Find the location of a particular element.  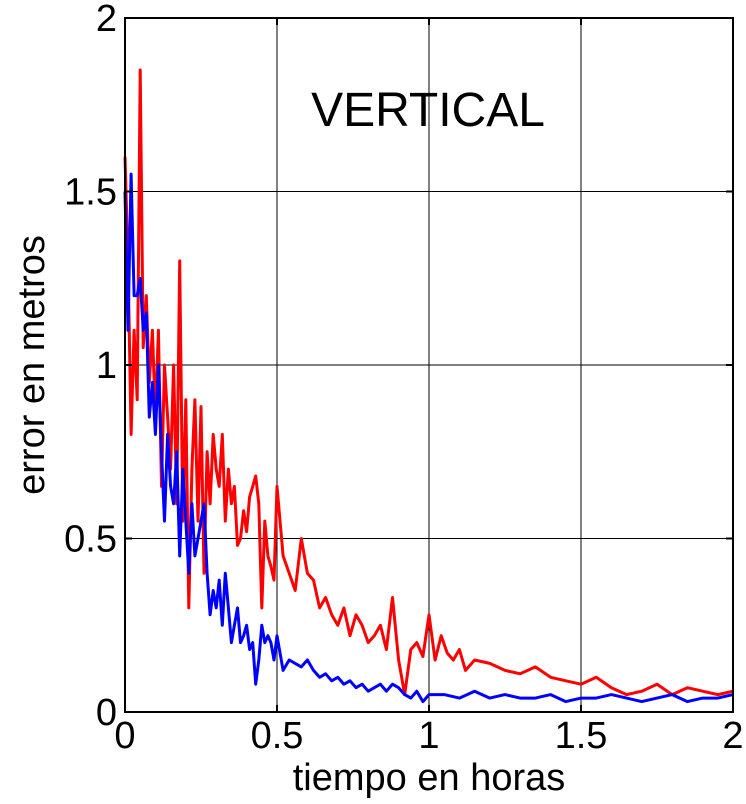

x-tick-label: 0.5 is located at coordinates (277, 736).